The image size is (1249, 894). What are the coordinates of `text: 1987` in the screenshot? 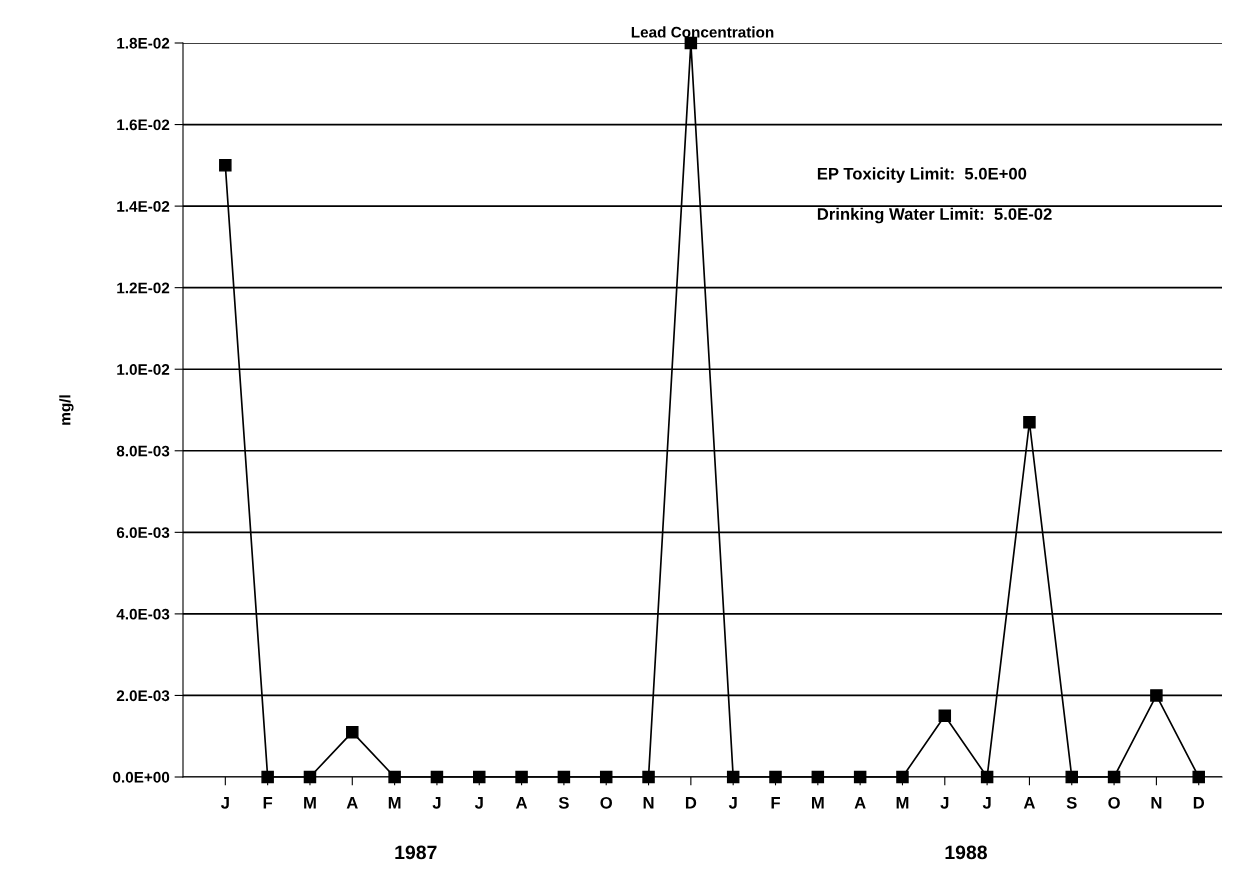 It's located at (416, 852).